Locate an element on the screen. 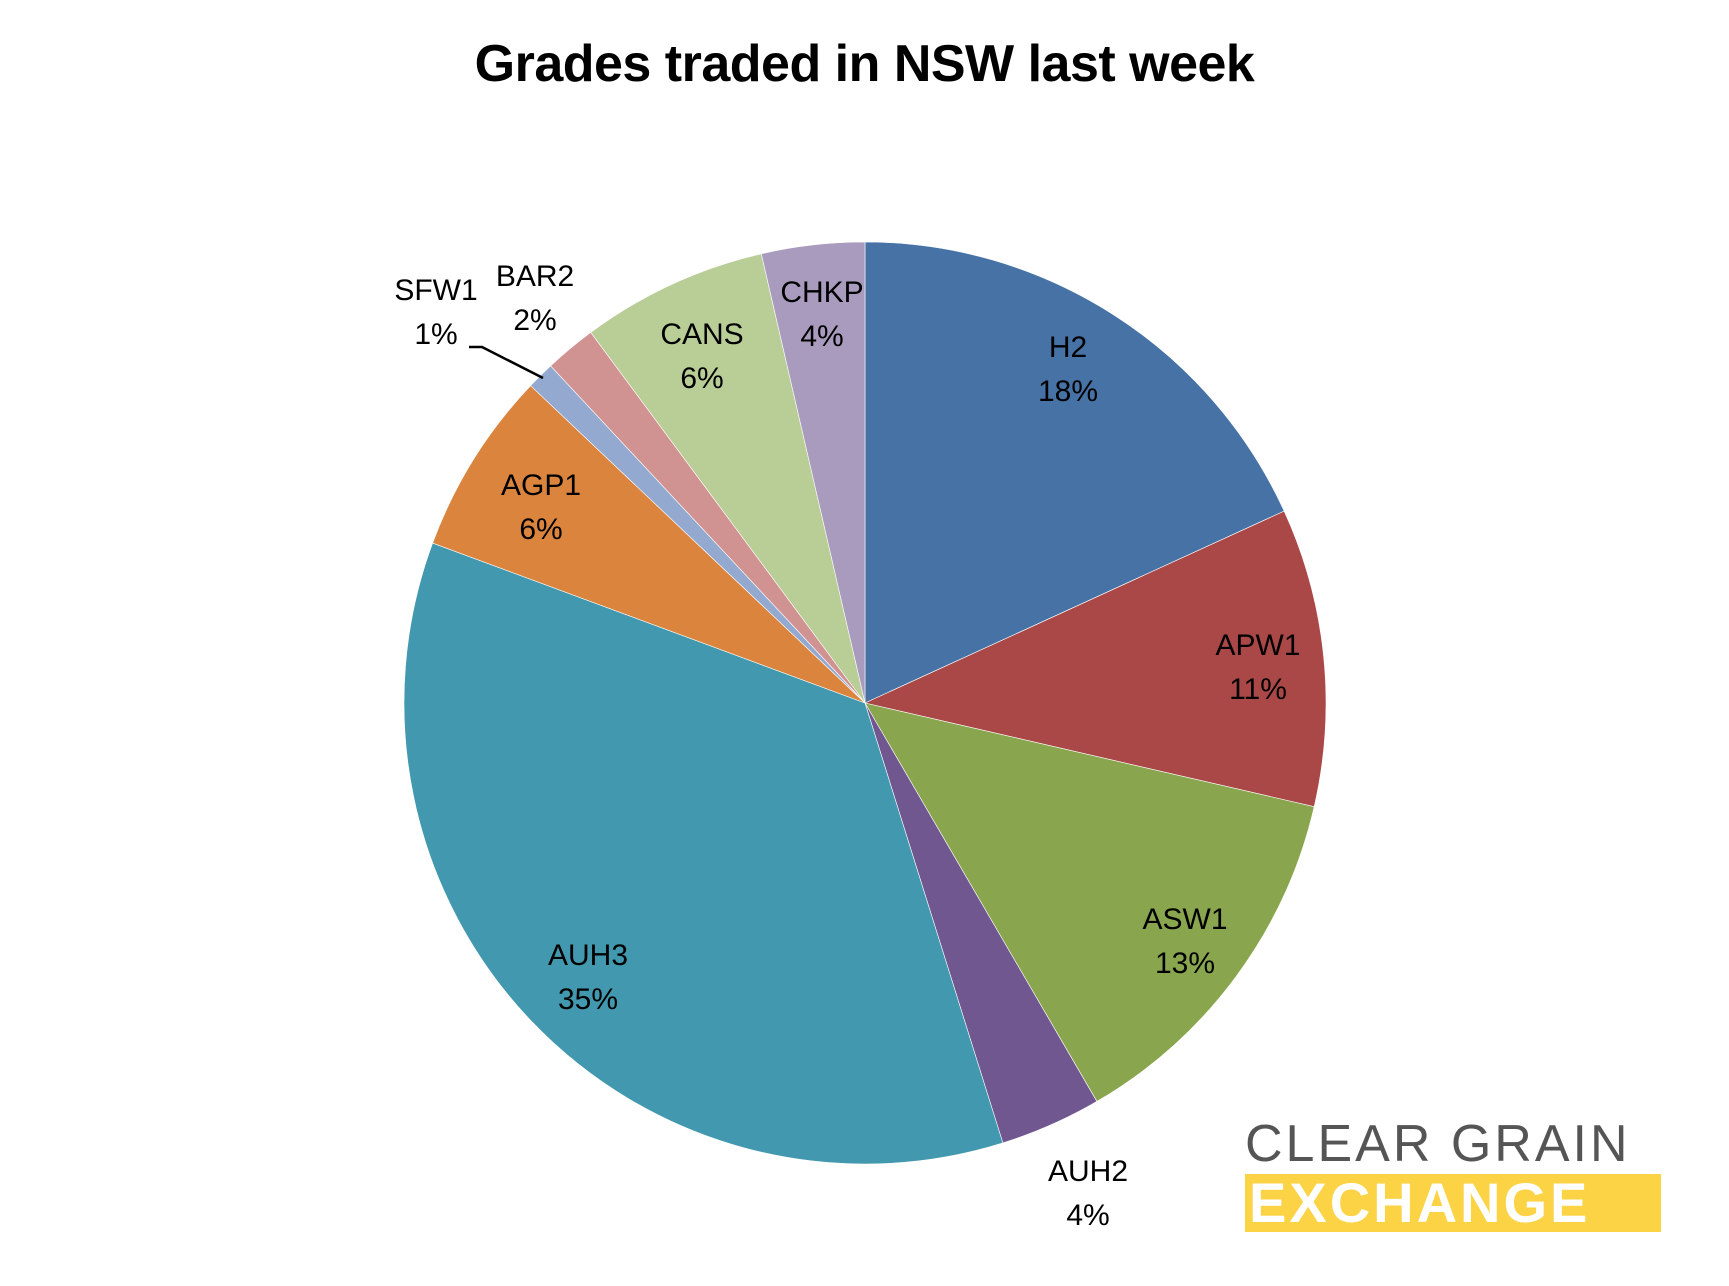  clear-grain-exchange-logo: CLEAR GRAIN EXCHANGE is located at coordinates (1455, 1175).